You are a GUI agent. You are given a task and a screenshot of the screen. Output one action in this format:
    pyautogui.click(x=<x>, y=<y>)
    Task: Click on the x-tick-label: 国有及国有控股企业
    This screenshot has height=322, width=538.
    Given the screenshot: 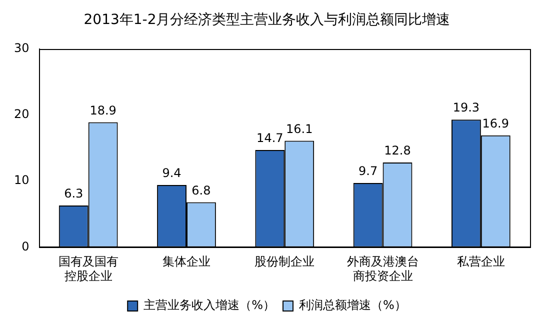 What is the action you would take?
    pyautogui.click(x=88, y=268)
    